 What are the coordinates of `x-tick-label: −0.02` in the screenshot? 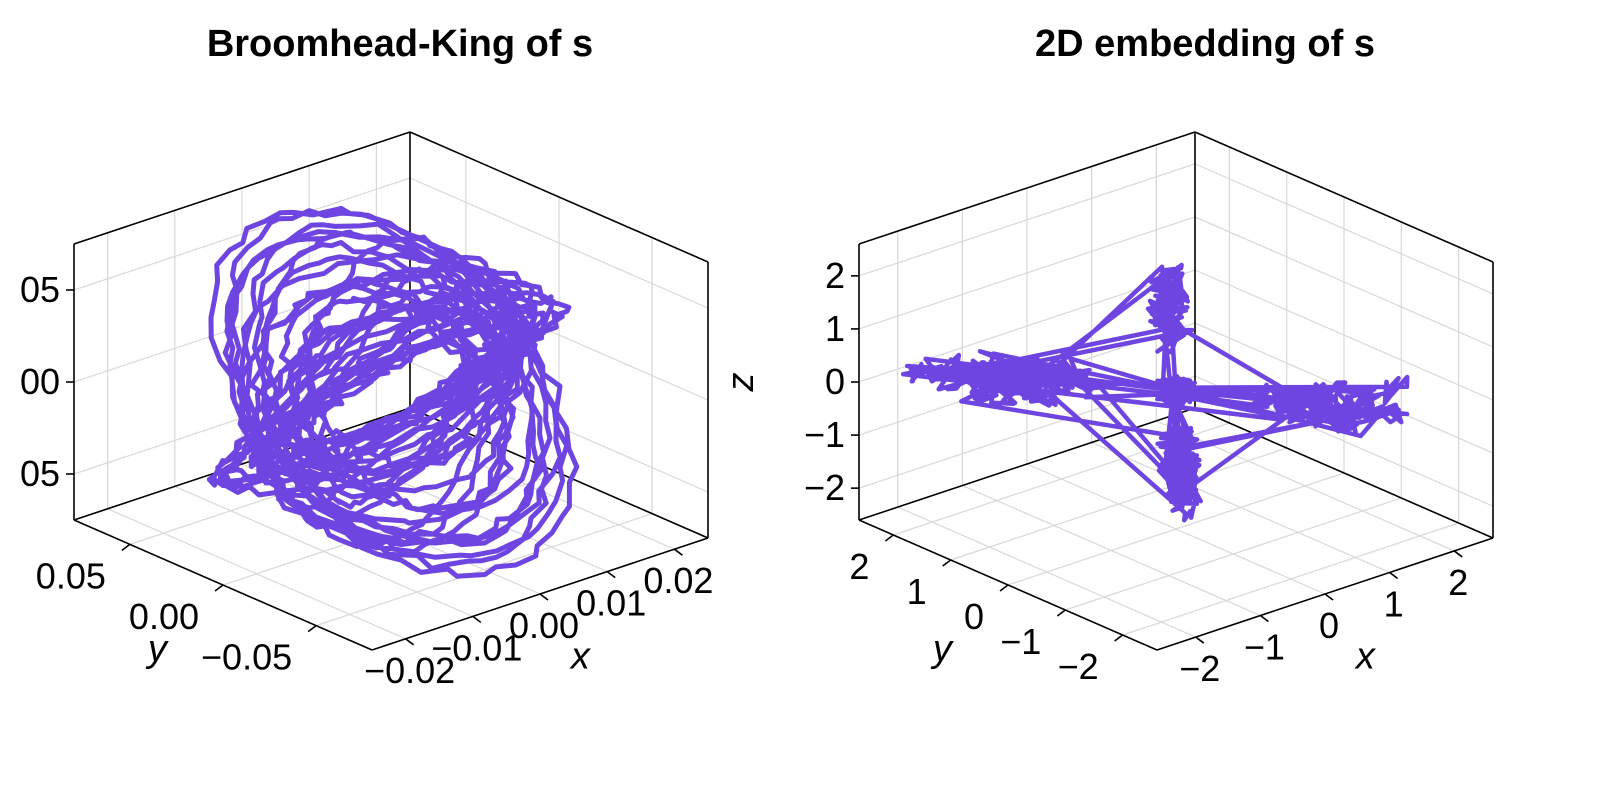 It's located at (409, 670).